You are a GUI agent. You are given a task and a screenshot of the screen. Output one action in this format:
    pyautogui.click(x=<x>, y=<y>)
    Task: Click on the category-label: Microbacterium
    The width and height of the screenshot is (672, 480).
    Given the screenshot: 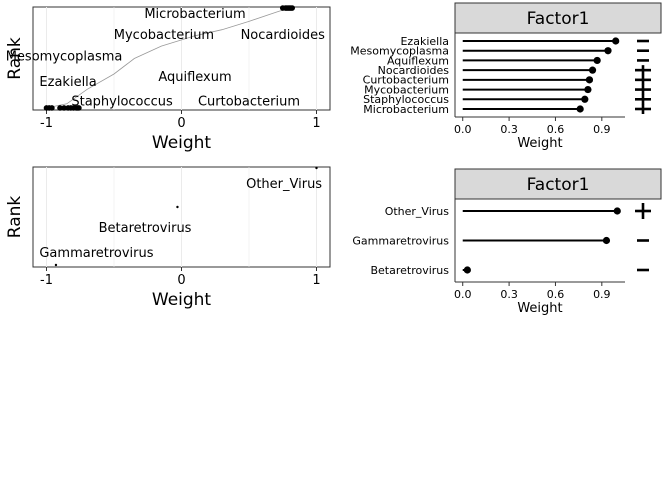 What is the action you would take?
    pyautogui.click(x=406, y=109)
    